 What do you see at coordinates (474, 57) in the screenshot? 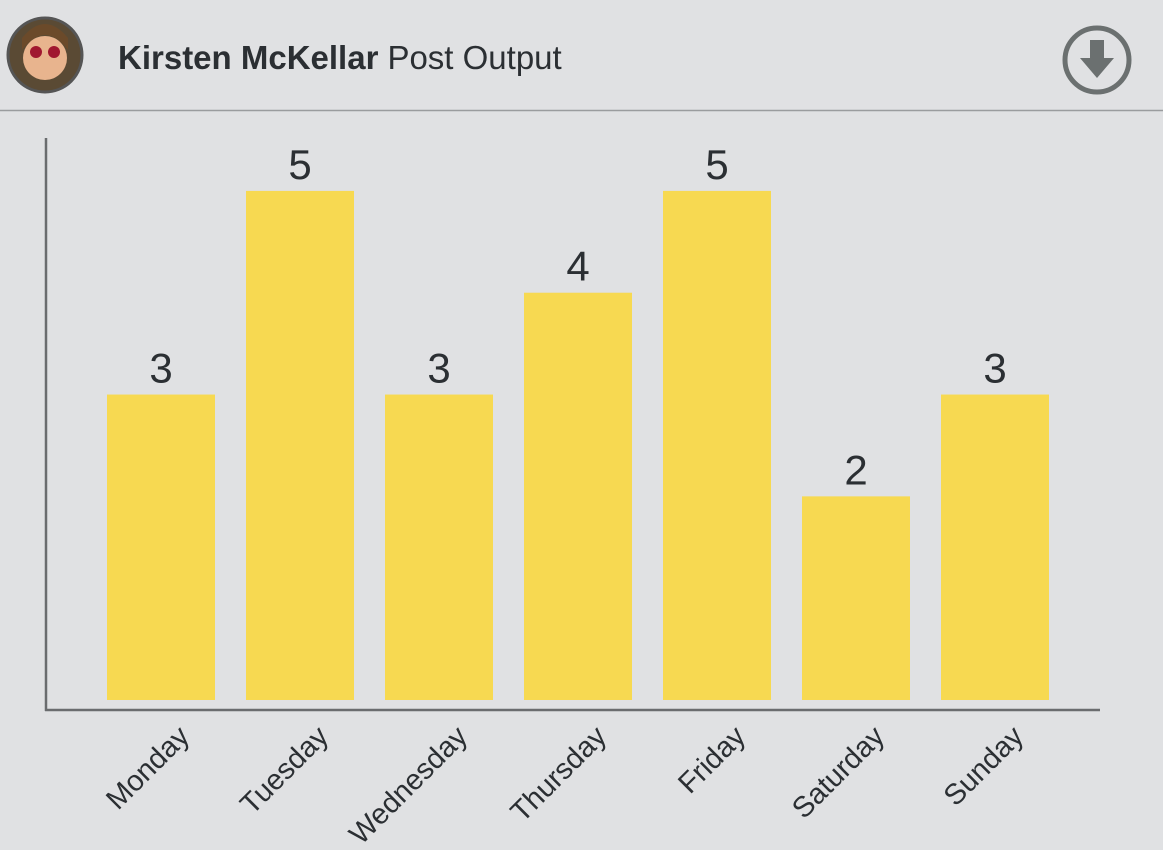
I see `page-title: Post Output` at bounding box center [474, 57].